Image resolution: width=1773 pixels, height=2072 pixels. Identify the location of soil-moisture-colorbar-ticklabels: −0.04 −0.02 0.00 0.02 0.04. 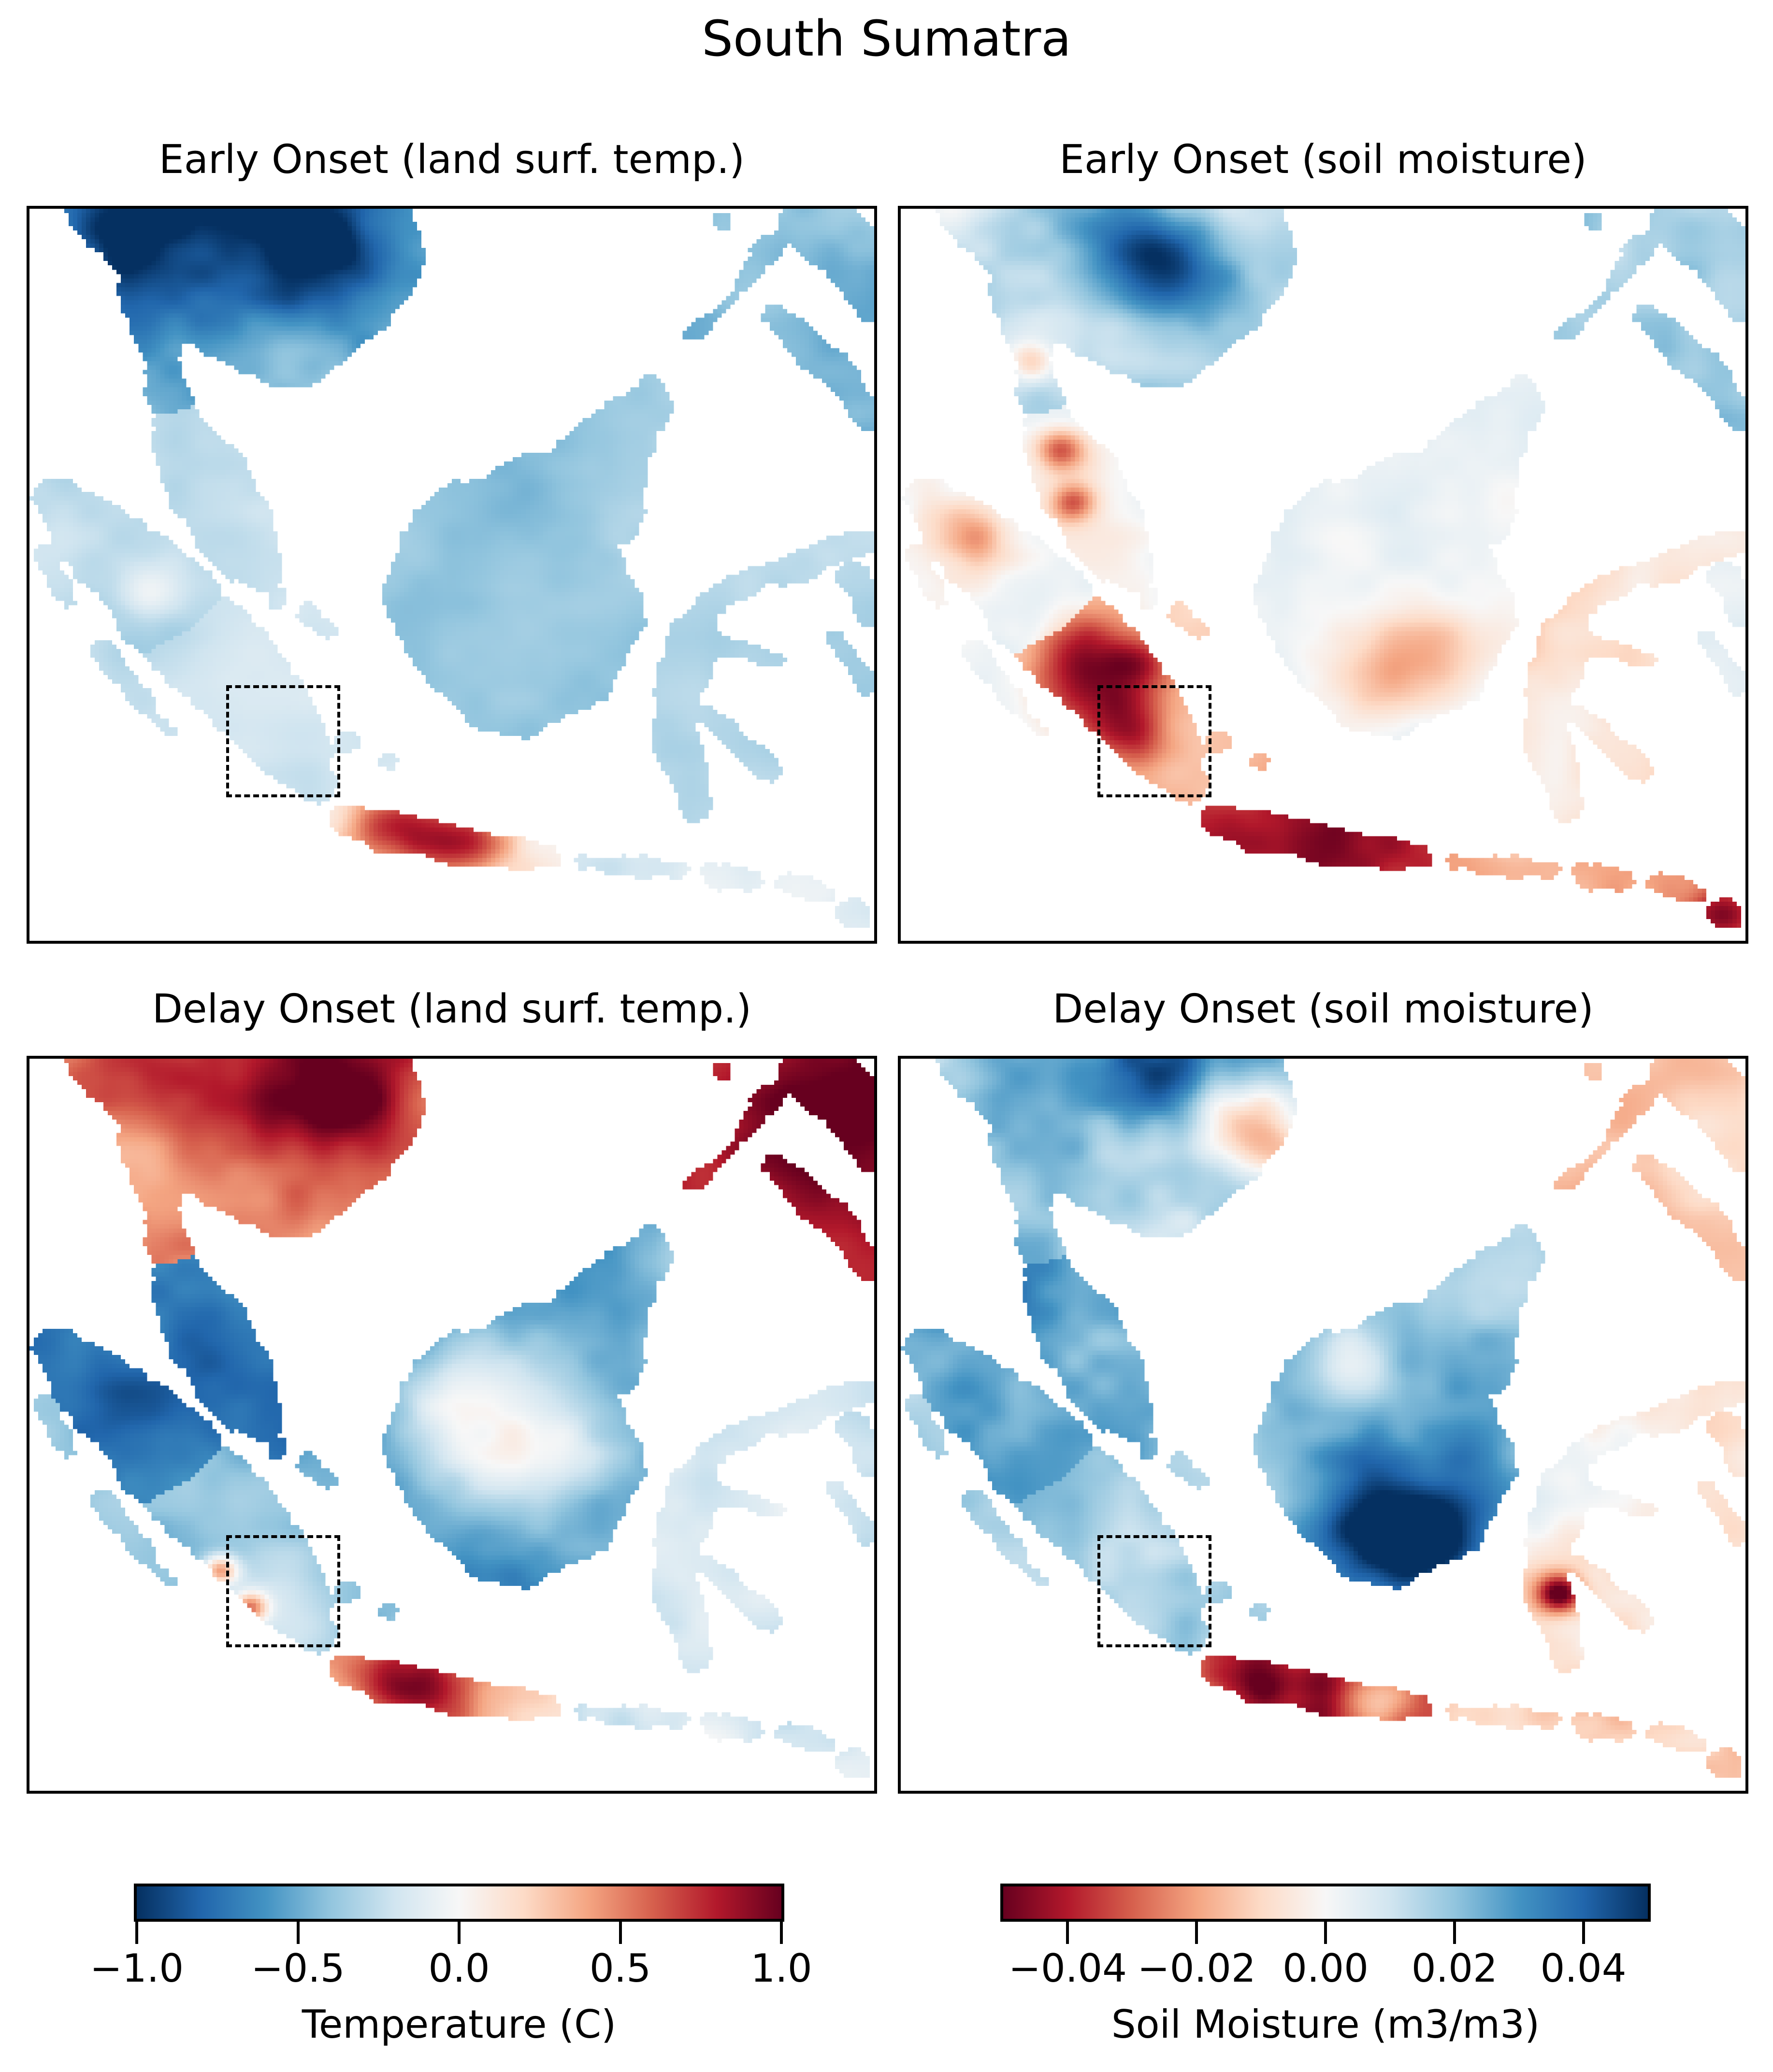
(1325, 1970).